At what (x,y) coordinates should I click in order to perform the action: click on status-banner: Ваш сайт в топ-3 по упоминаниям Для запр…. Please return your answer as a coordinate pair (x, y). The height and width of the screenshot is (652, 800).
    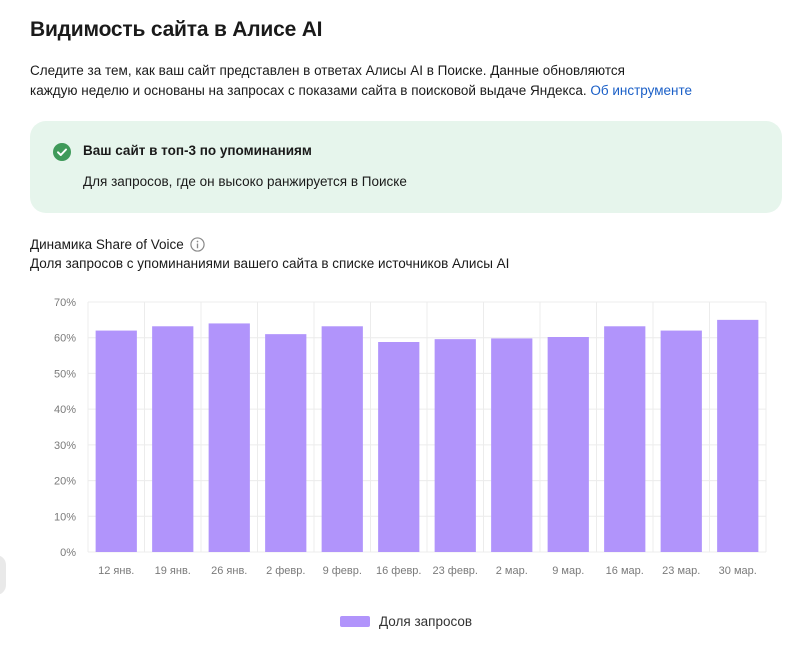
    Looking at the image, I should click on (406, 167).